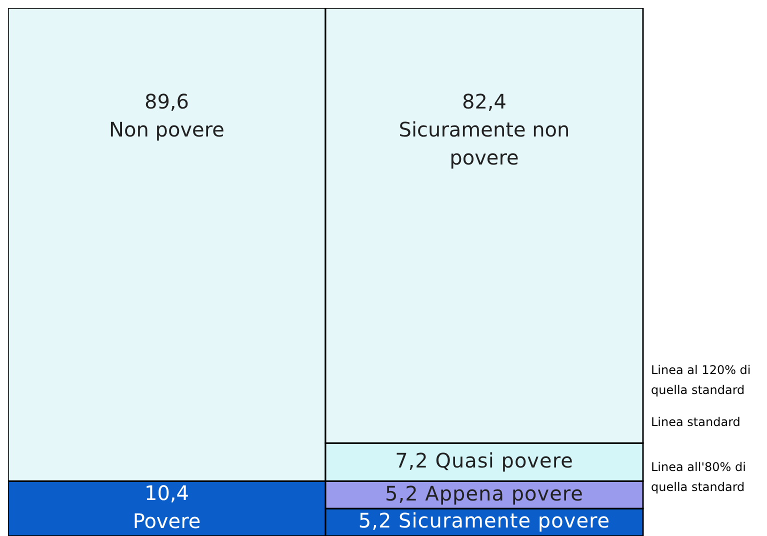 The image size is (767, 536). Describe the element at coordinates (484, 101) in the screenshot. I see `data-label: 82,4` at that location.